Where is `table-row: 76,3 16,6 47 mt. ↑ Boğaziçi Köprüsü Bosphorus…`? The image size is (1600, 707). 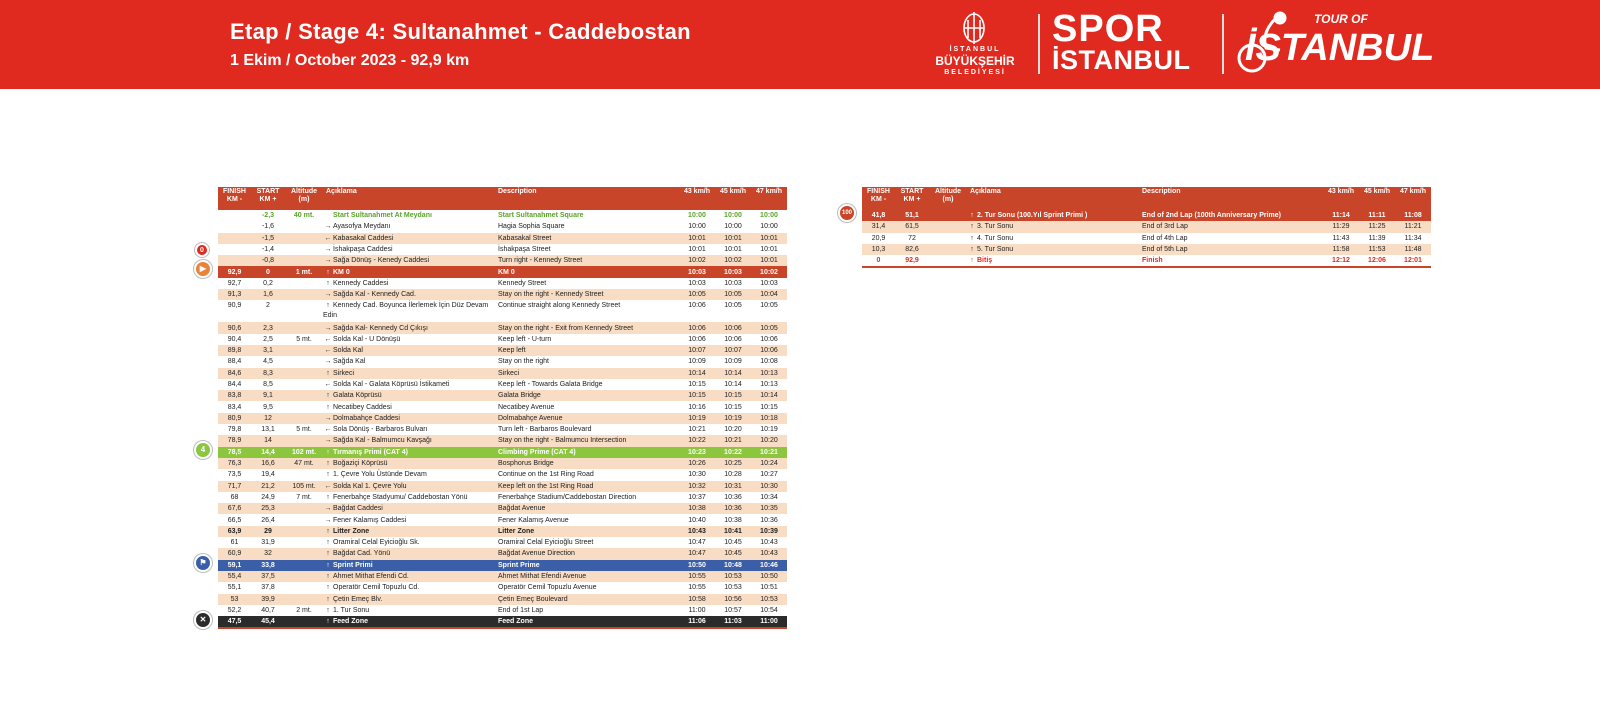 table-row: 76,3 16,6 47 mt. ↑ Boğaziçi Köprüsü Bosphorus… is located at coordinates (502, 463).